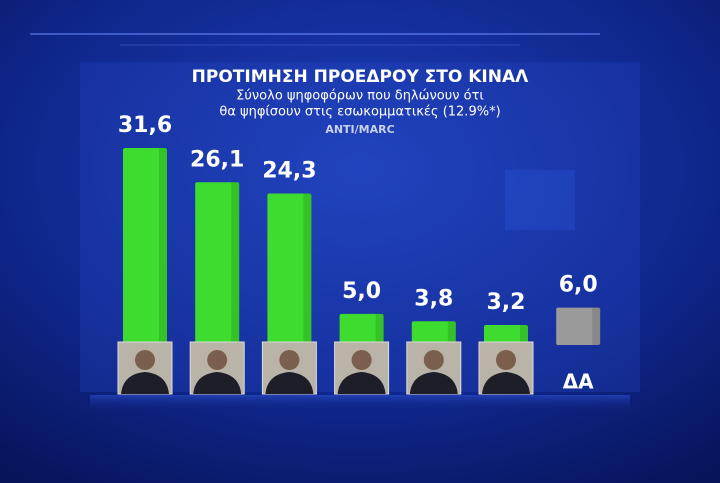 This screenshot has width=720, height=483. What do you see at coordinates (578, 382) in the screenshot?
I see `x-tick-label: ΔΑ` at bounding box center [578, 382].